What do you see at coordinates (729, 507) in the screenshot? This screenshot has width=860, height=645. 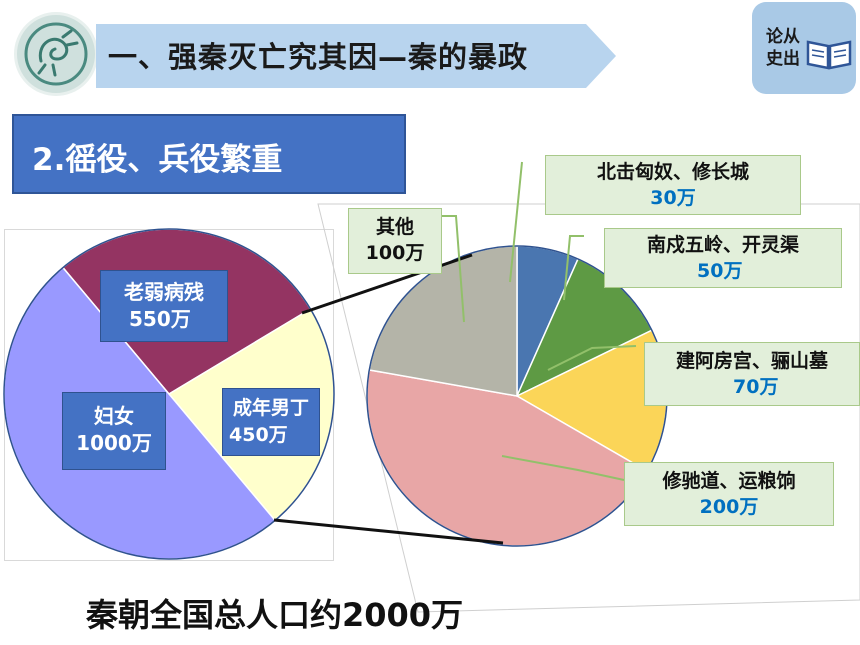 I see `slice-value: 200万` at bounding box center [729, 507].